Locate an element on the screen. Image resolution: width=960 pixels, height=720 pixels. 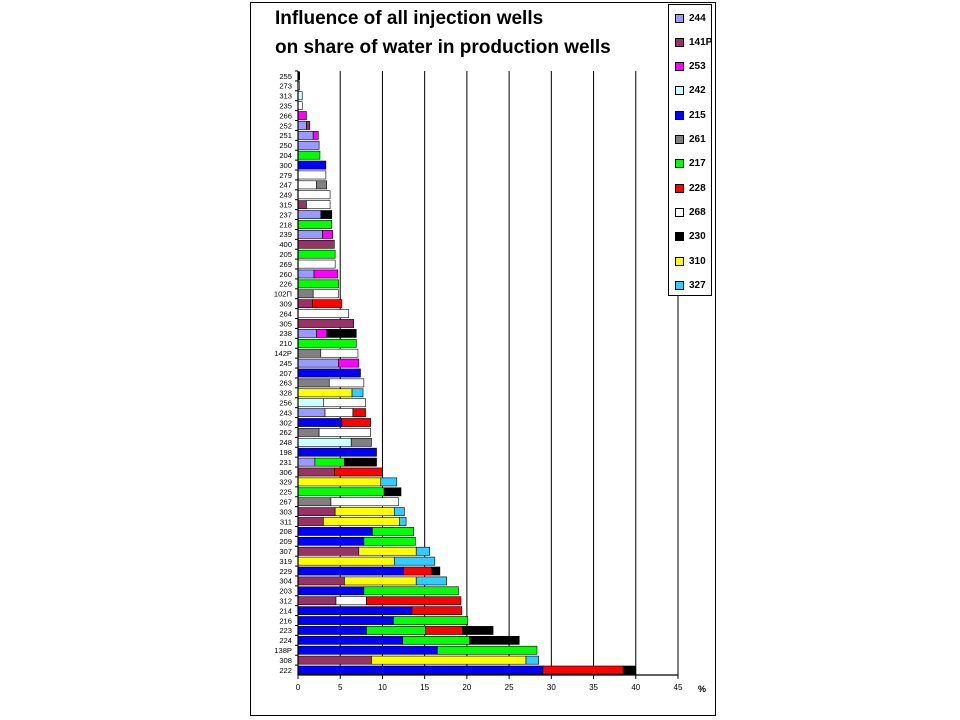
legend-item-268: 268 is located at coordinates (690, 212).